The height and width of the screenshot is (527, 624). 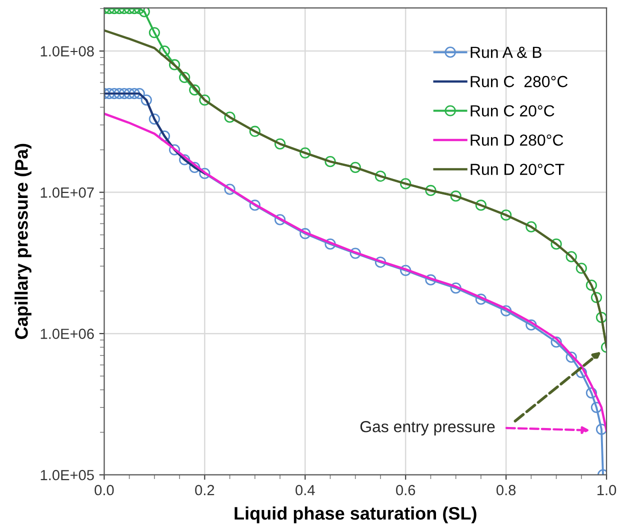 I want to click on x-tick-label: 0.2, so click(x=204, y=490).